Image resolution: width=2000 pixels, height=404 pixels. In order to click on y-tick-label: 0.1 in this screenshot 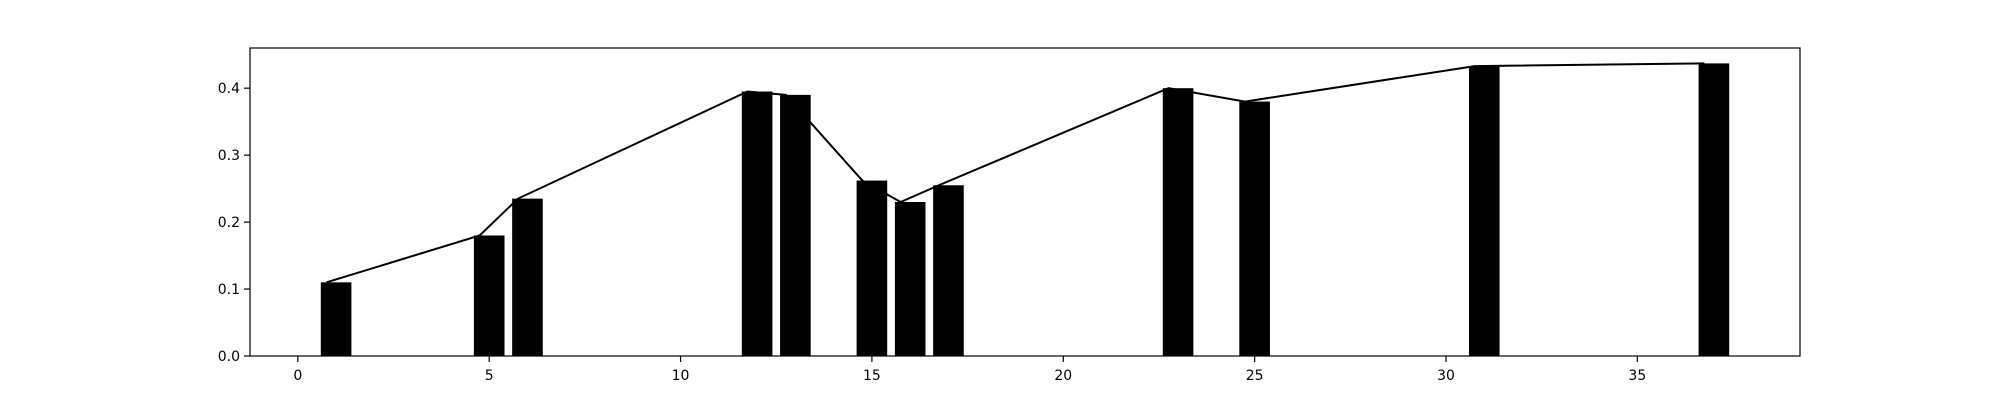, I will do `click(229, 290)`.